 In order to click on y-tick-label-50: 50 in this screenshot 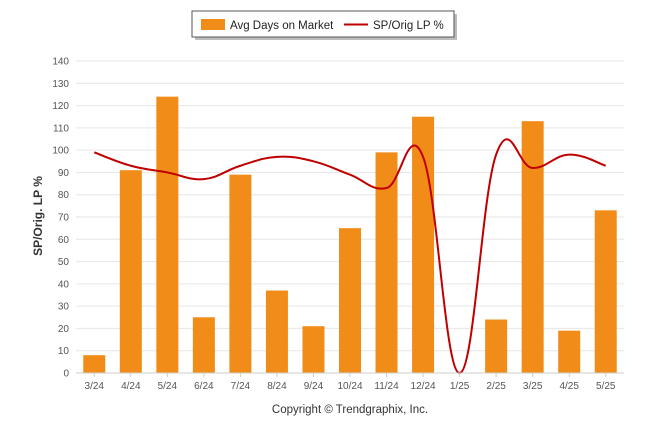, I will do `click(64, 262)`.